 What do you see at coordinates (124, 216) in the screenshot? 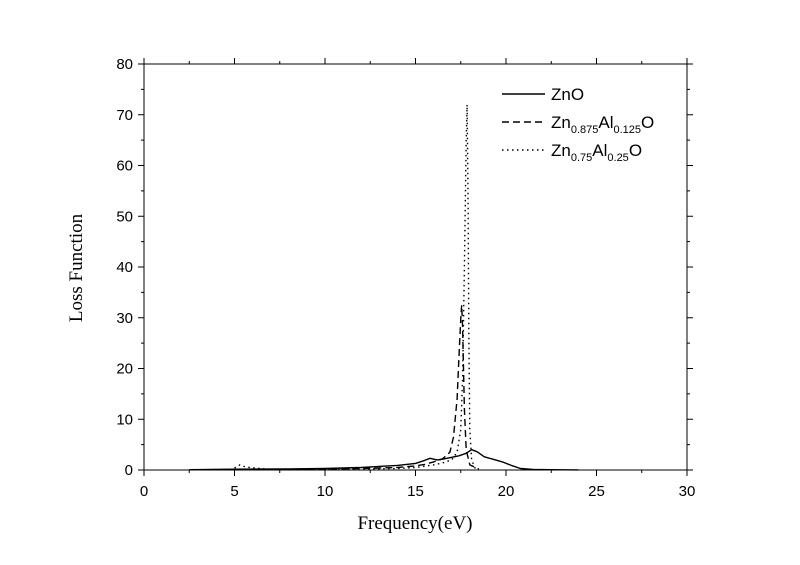
I see `y-tick-label: 50` at bounding box center [124, 216].